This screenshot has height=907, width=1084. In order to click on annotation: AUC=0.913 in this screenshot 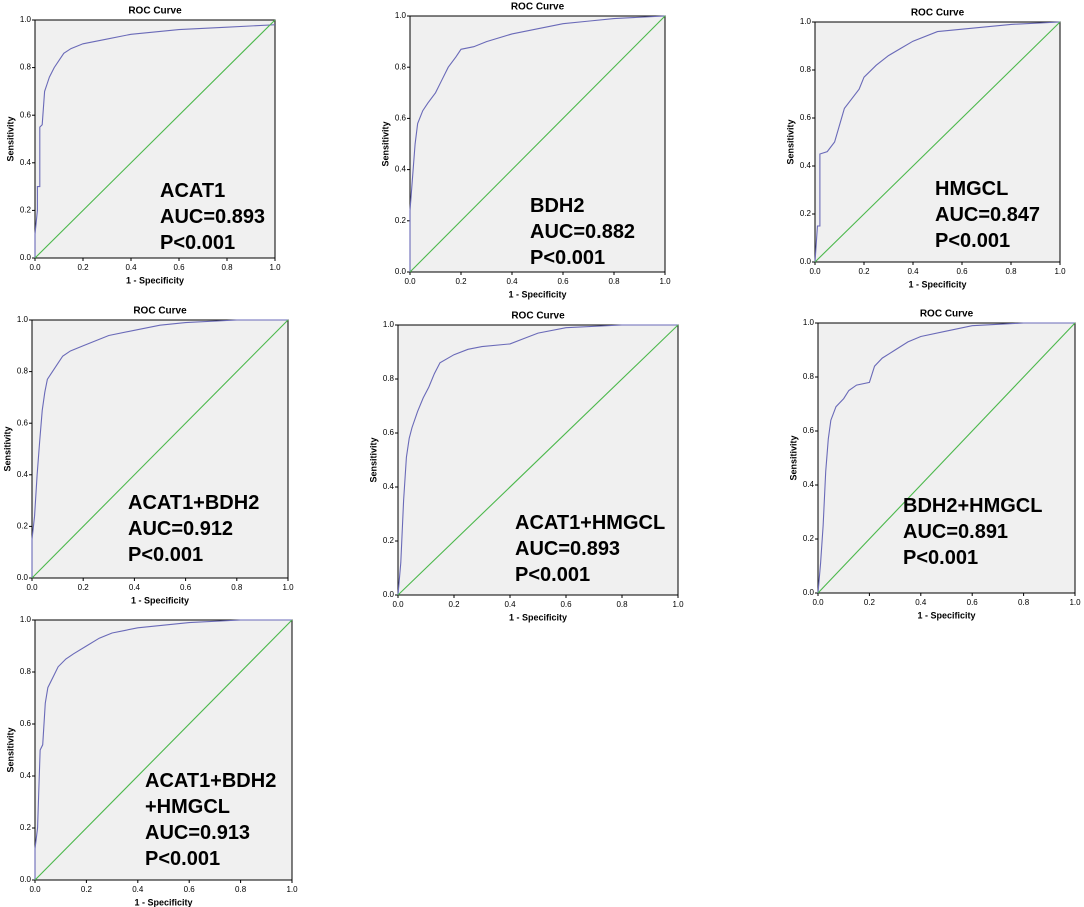, I will do `click(197, 833)`.